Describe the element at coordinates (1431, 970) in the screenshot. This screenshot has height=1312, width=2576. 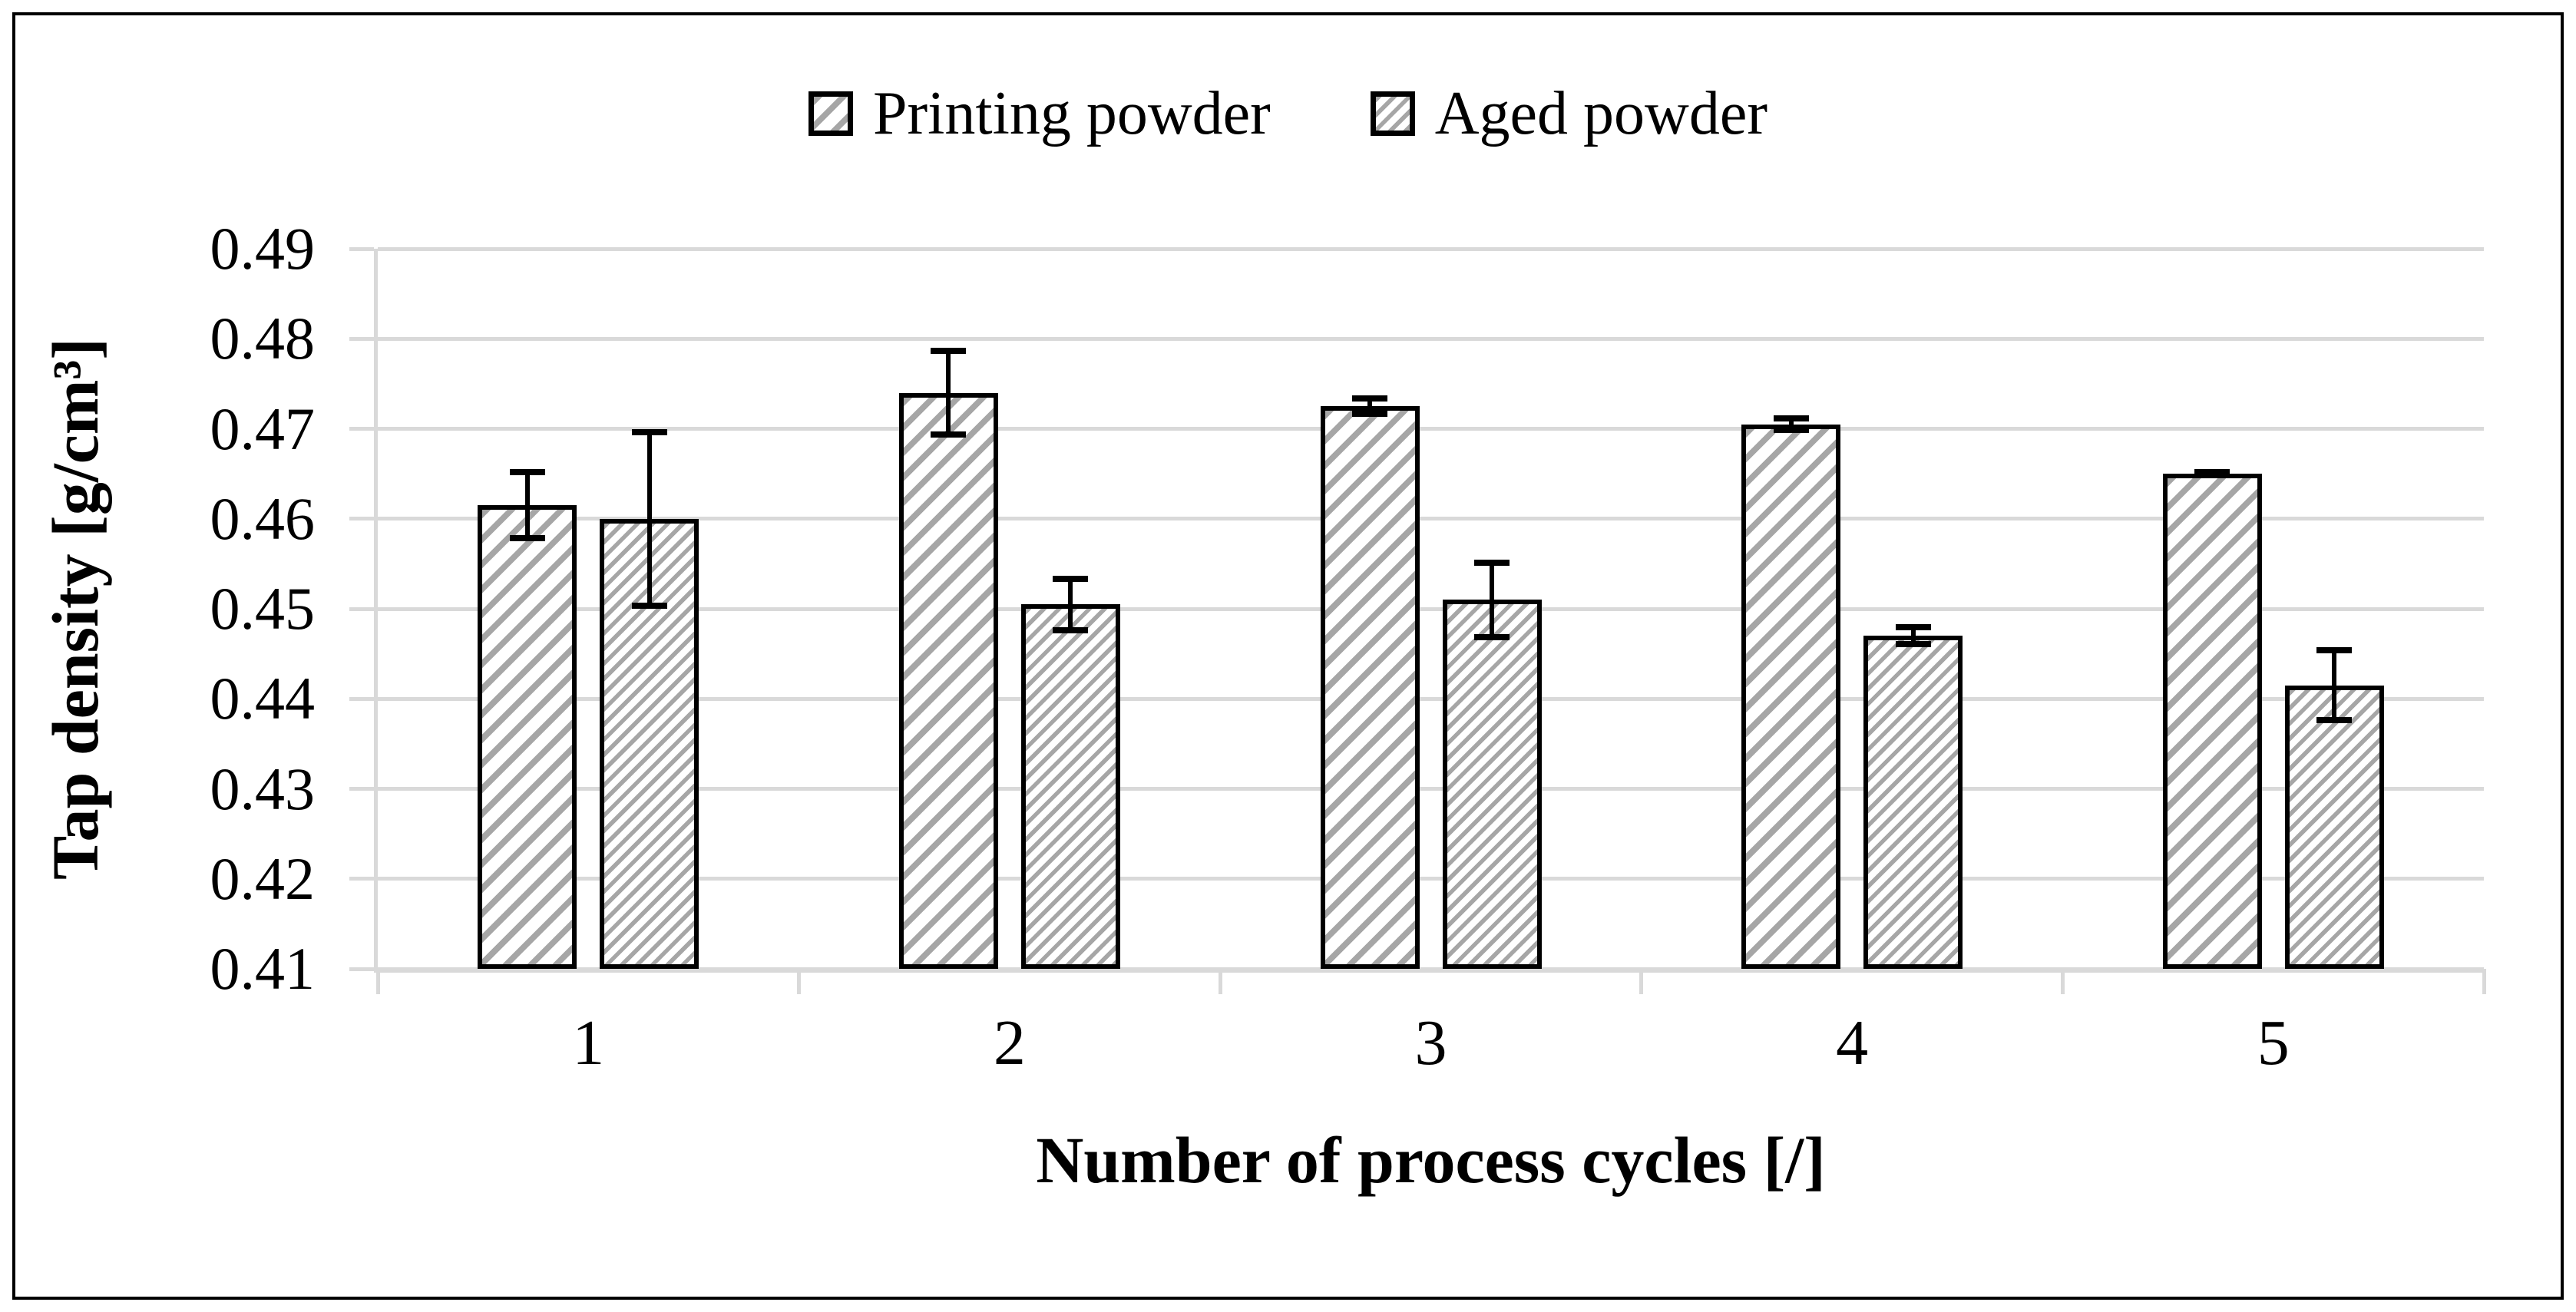
I see `x-axis-line` at that location.